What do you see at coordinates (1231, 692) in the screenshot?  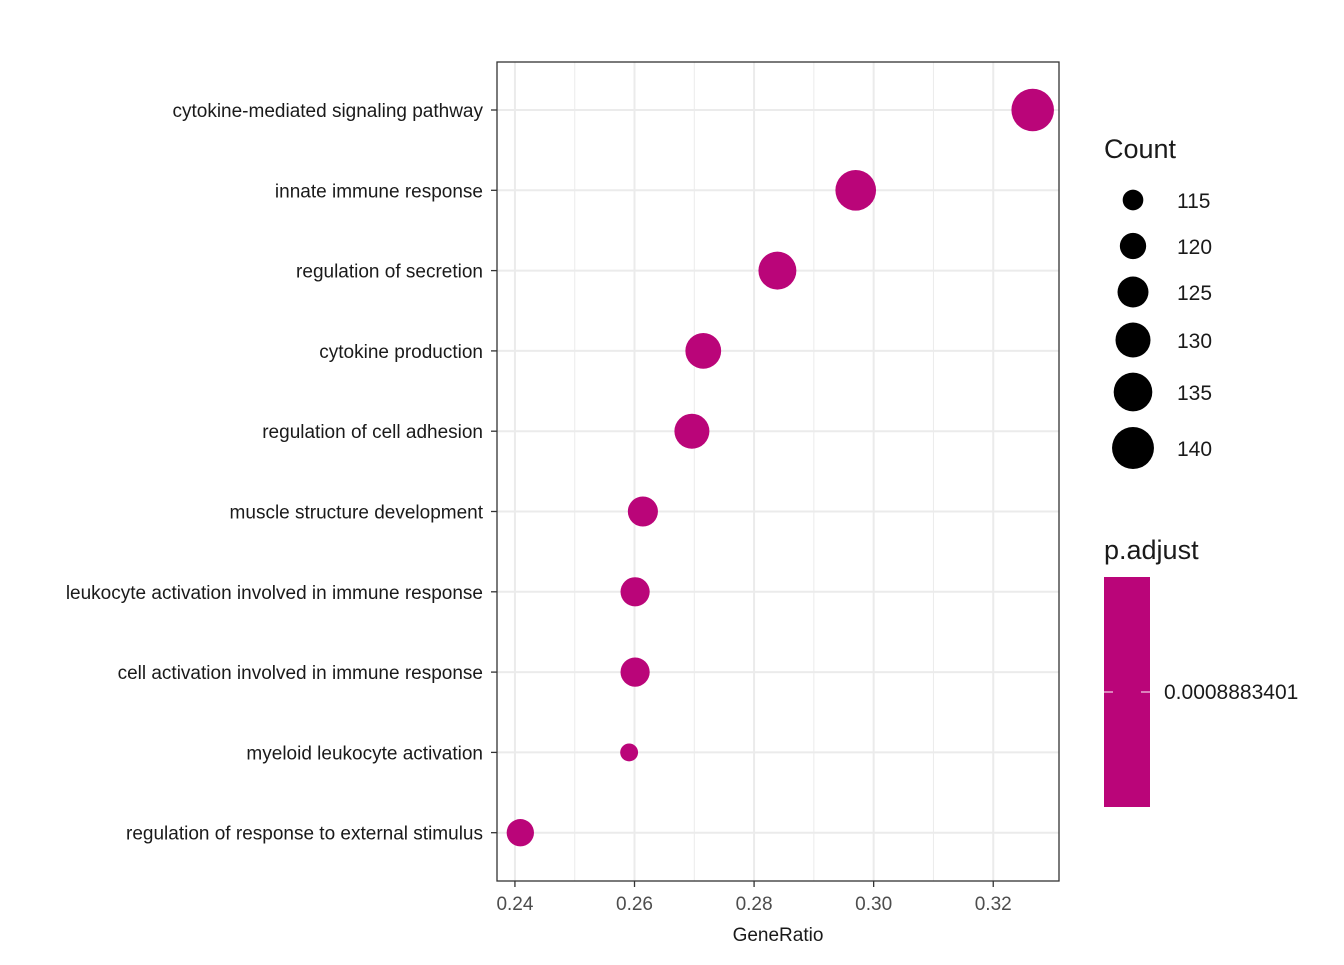 I see `color-legend-label: 0.0008883401` at bounding box center [1231, 692].